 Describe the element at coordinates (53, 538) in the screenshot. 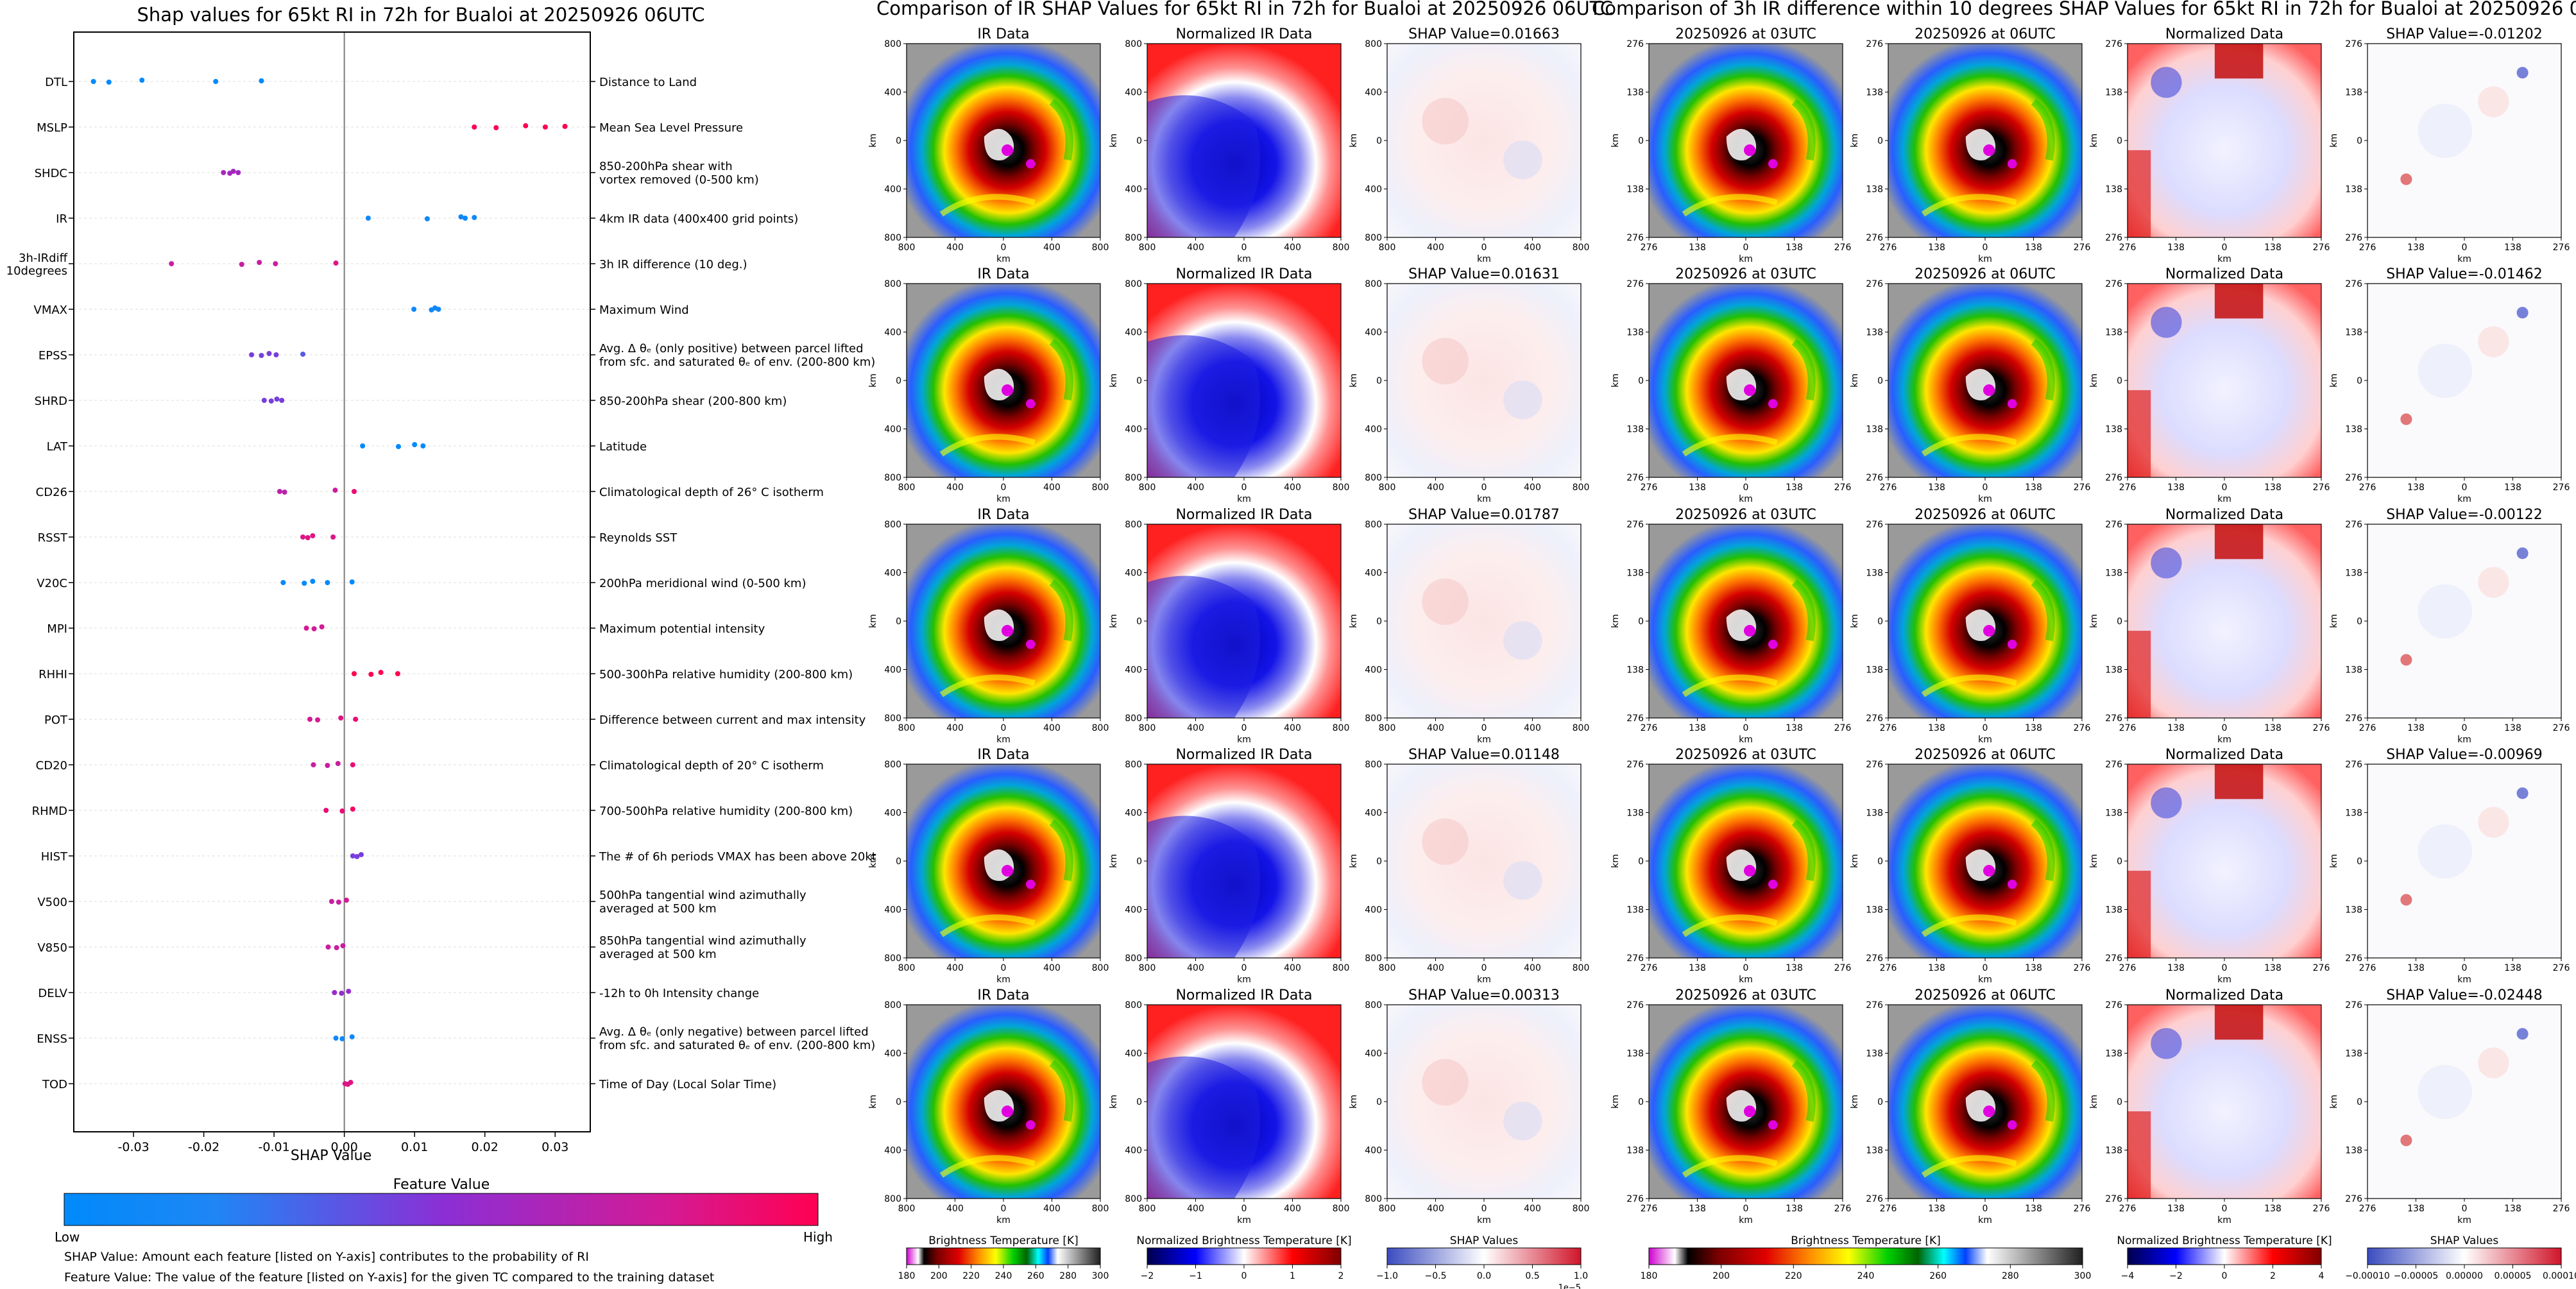

I see `y-tick-label: RSST` at that location.